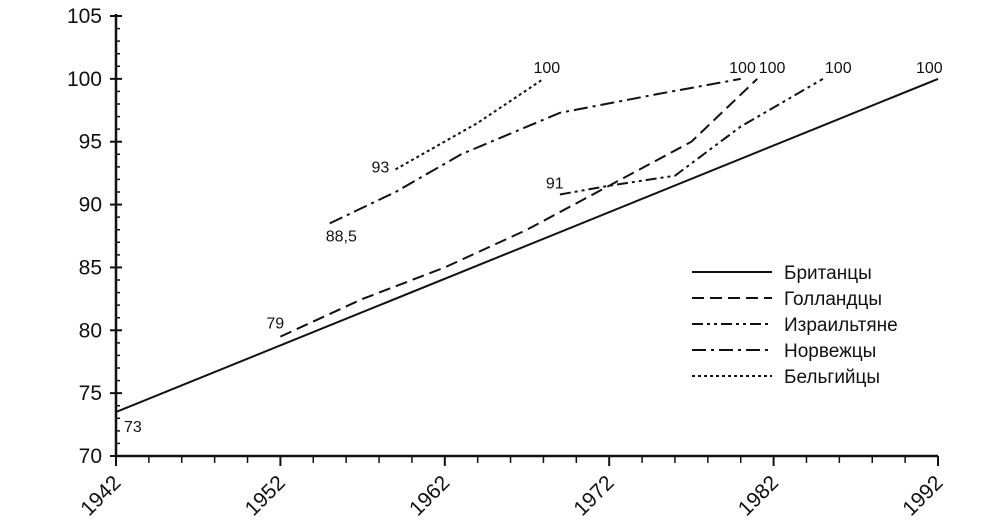 The height and width of the screenshot is (521, 994). What do you see at coordinates (841, 325) in the screenshot?
I see `legend-label: Израильтяне` at bounding box center [841, 325].